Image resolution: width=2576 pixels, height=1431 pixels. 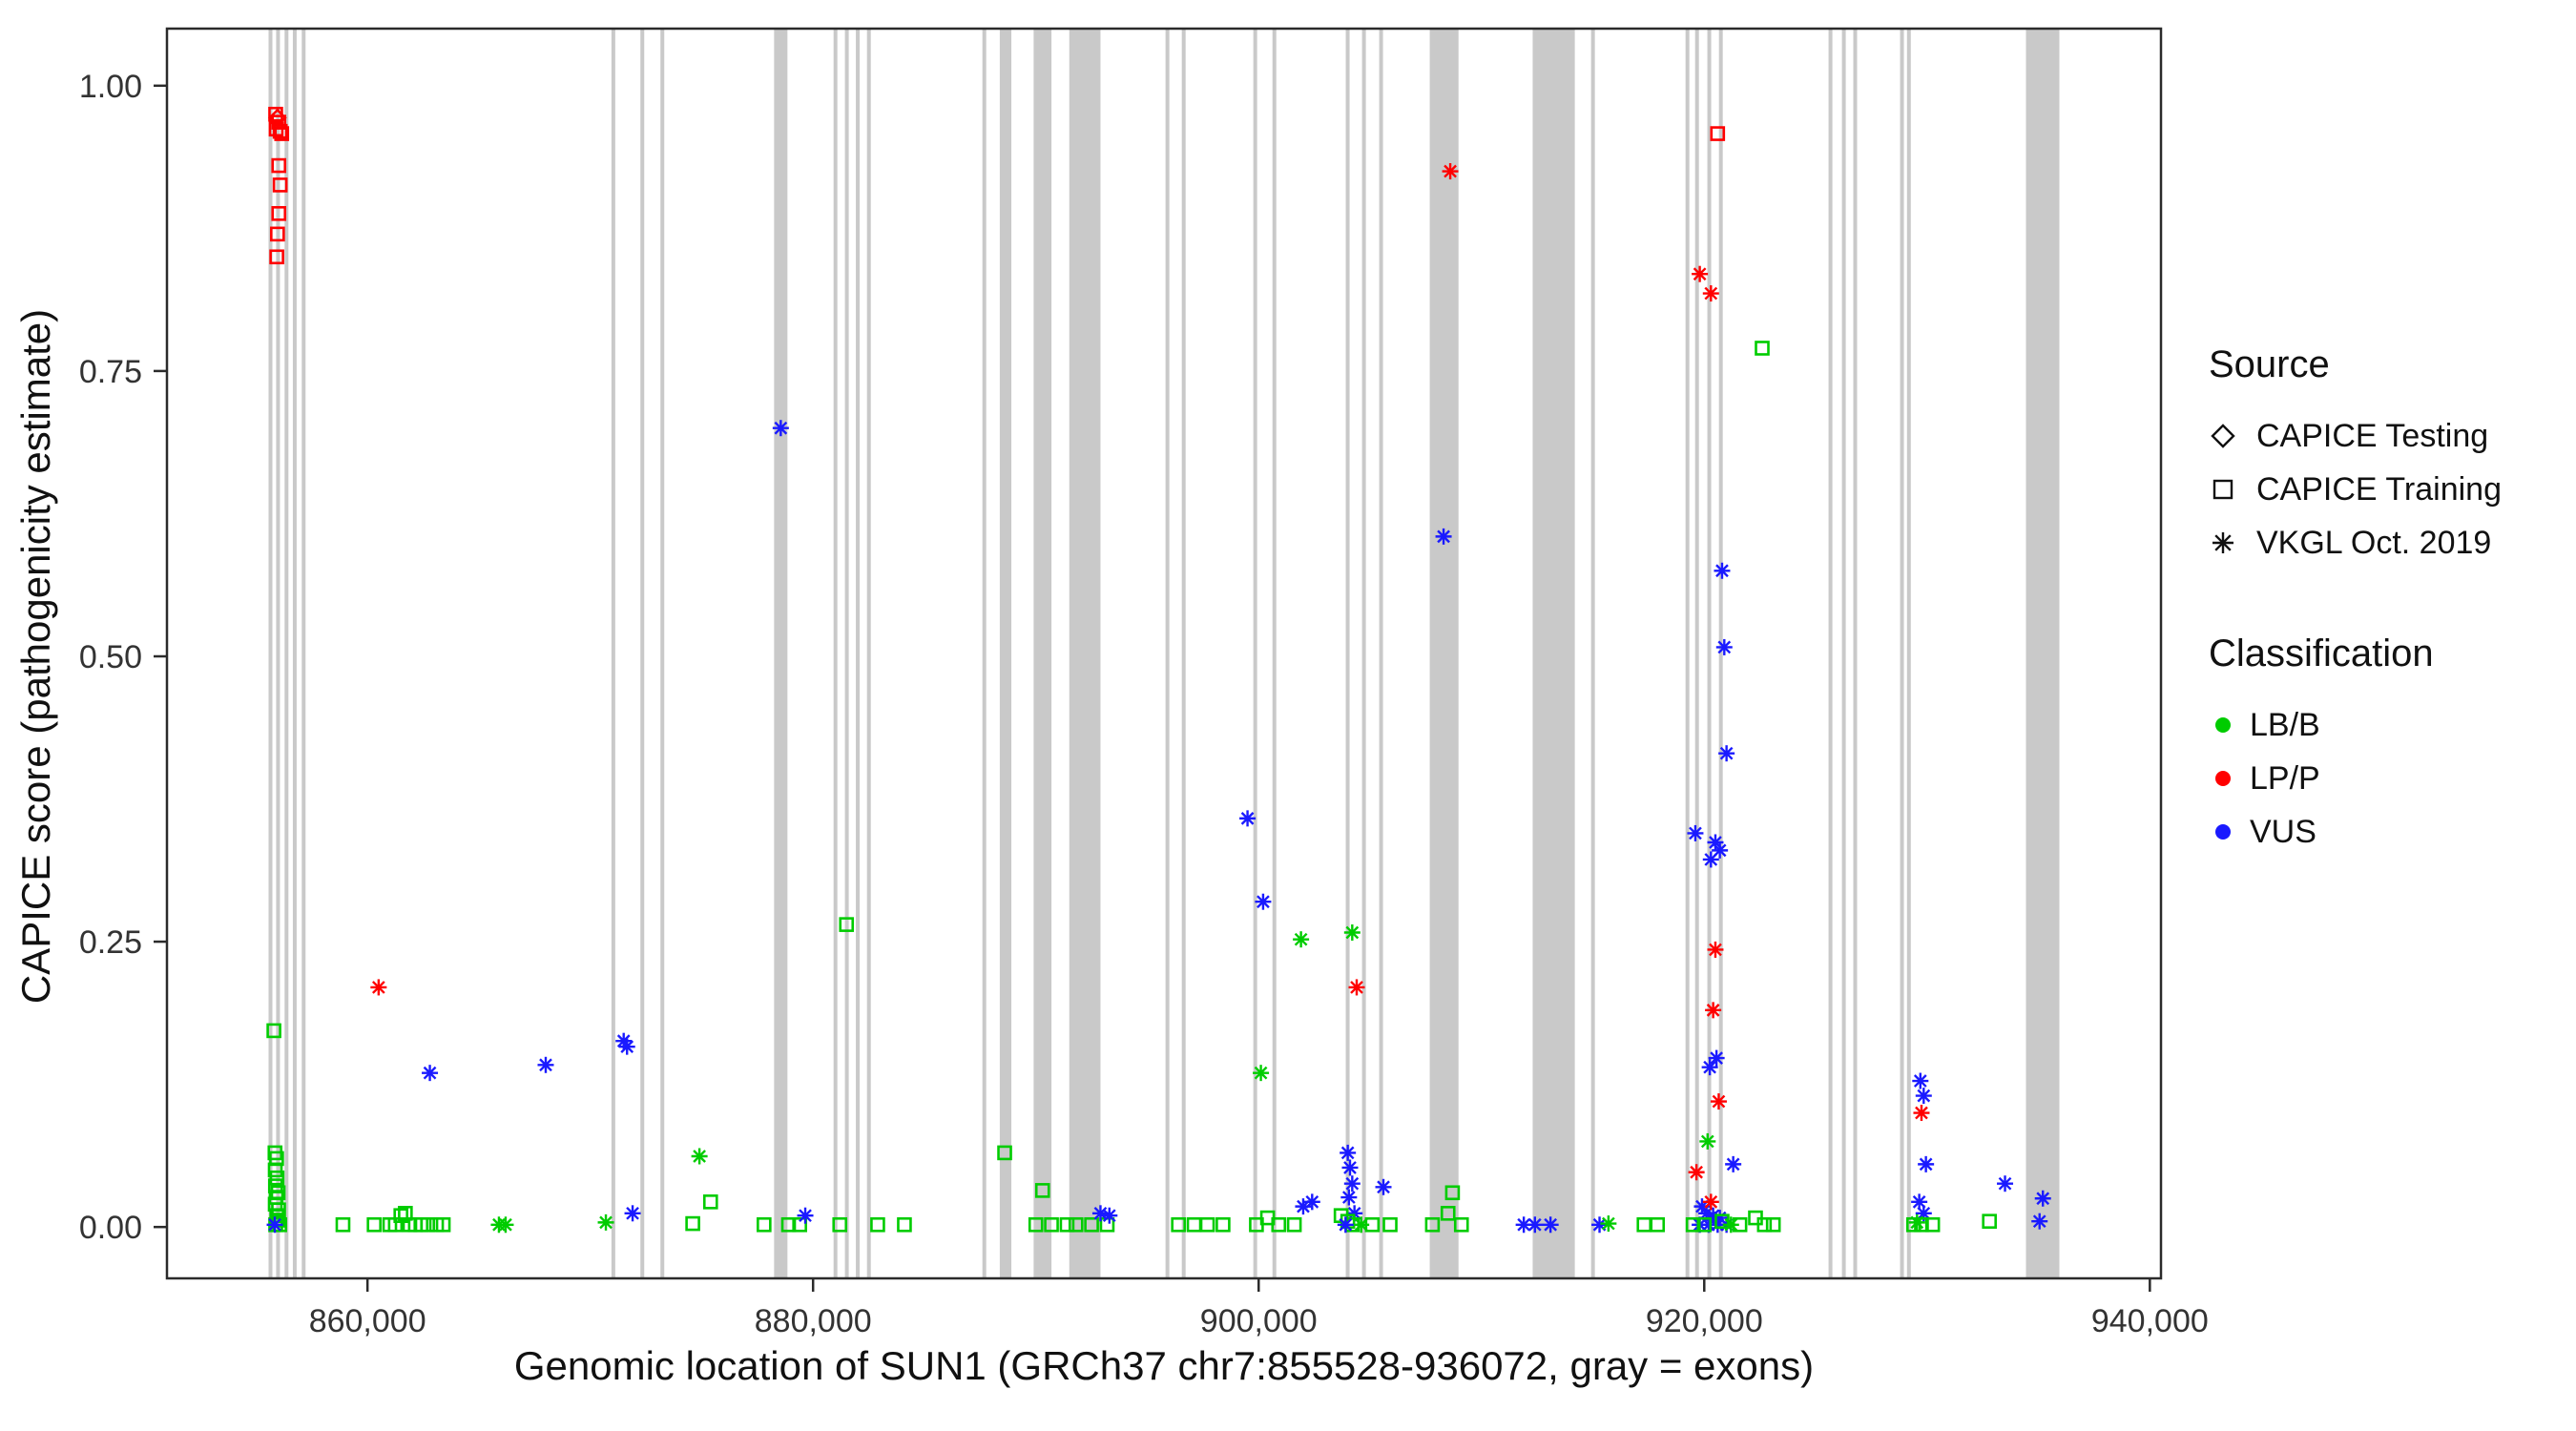 What do you see at coordinates (1259, 1321) in the screenshot?
I see `x-tick-label: 900,000` at bounding box center [1259, 1321].